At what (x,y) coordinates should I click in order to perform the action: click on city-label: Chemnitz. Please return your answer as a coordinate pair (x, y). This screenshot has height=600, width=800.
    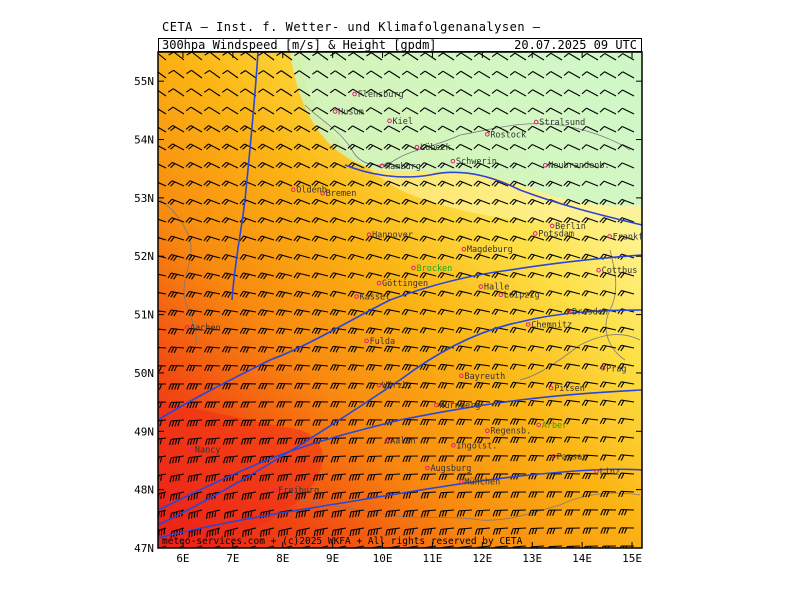
    Looking at the image, I should click on (551, 326).